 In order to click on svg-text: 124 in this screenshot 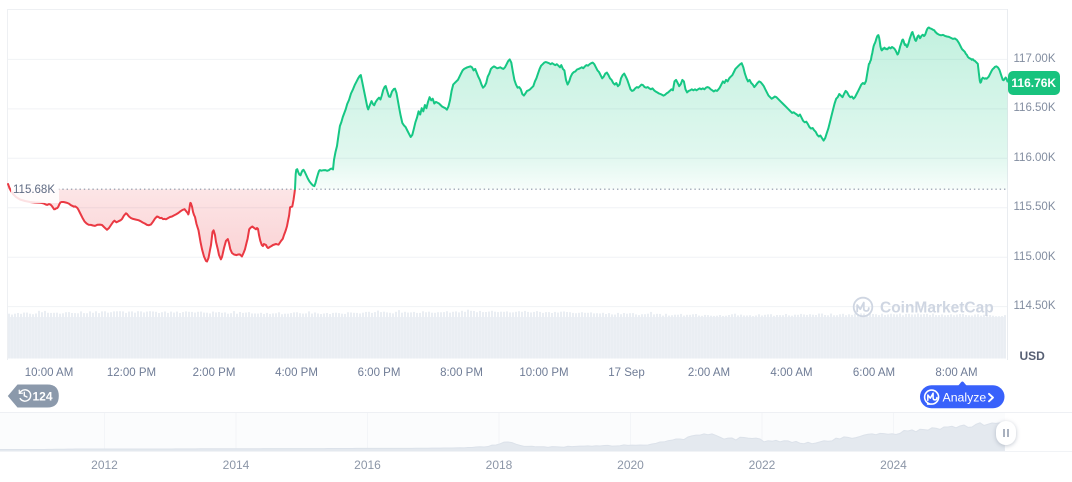, I will do `click(43, 396)`.